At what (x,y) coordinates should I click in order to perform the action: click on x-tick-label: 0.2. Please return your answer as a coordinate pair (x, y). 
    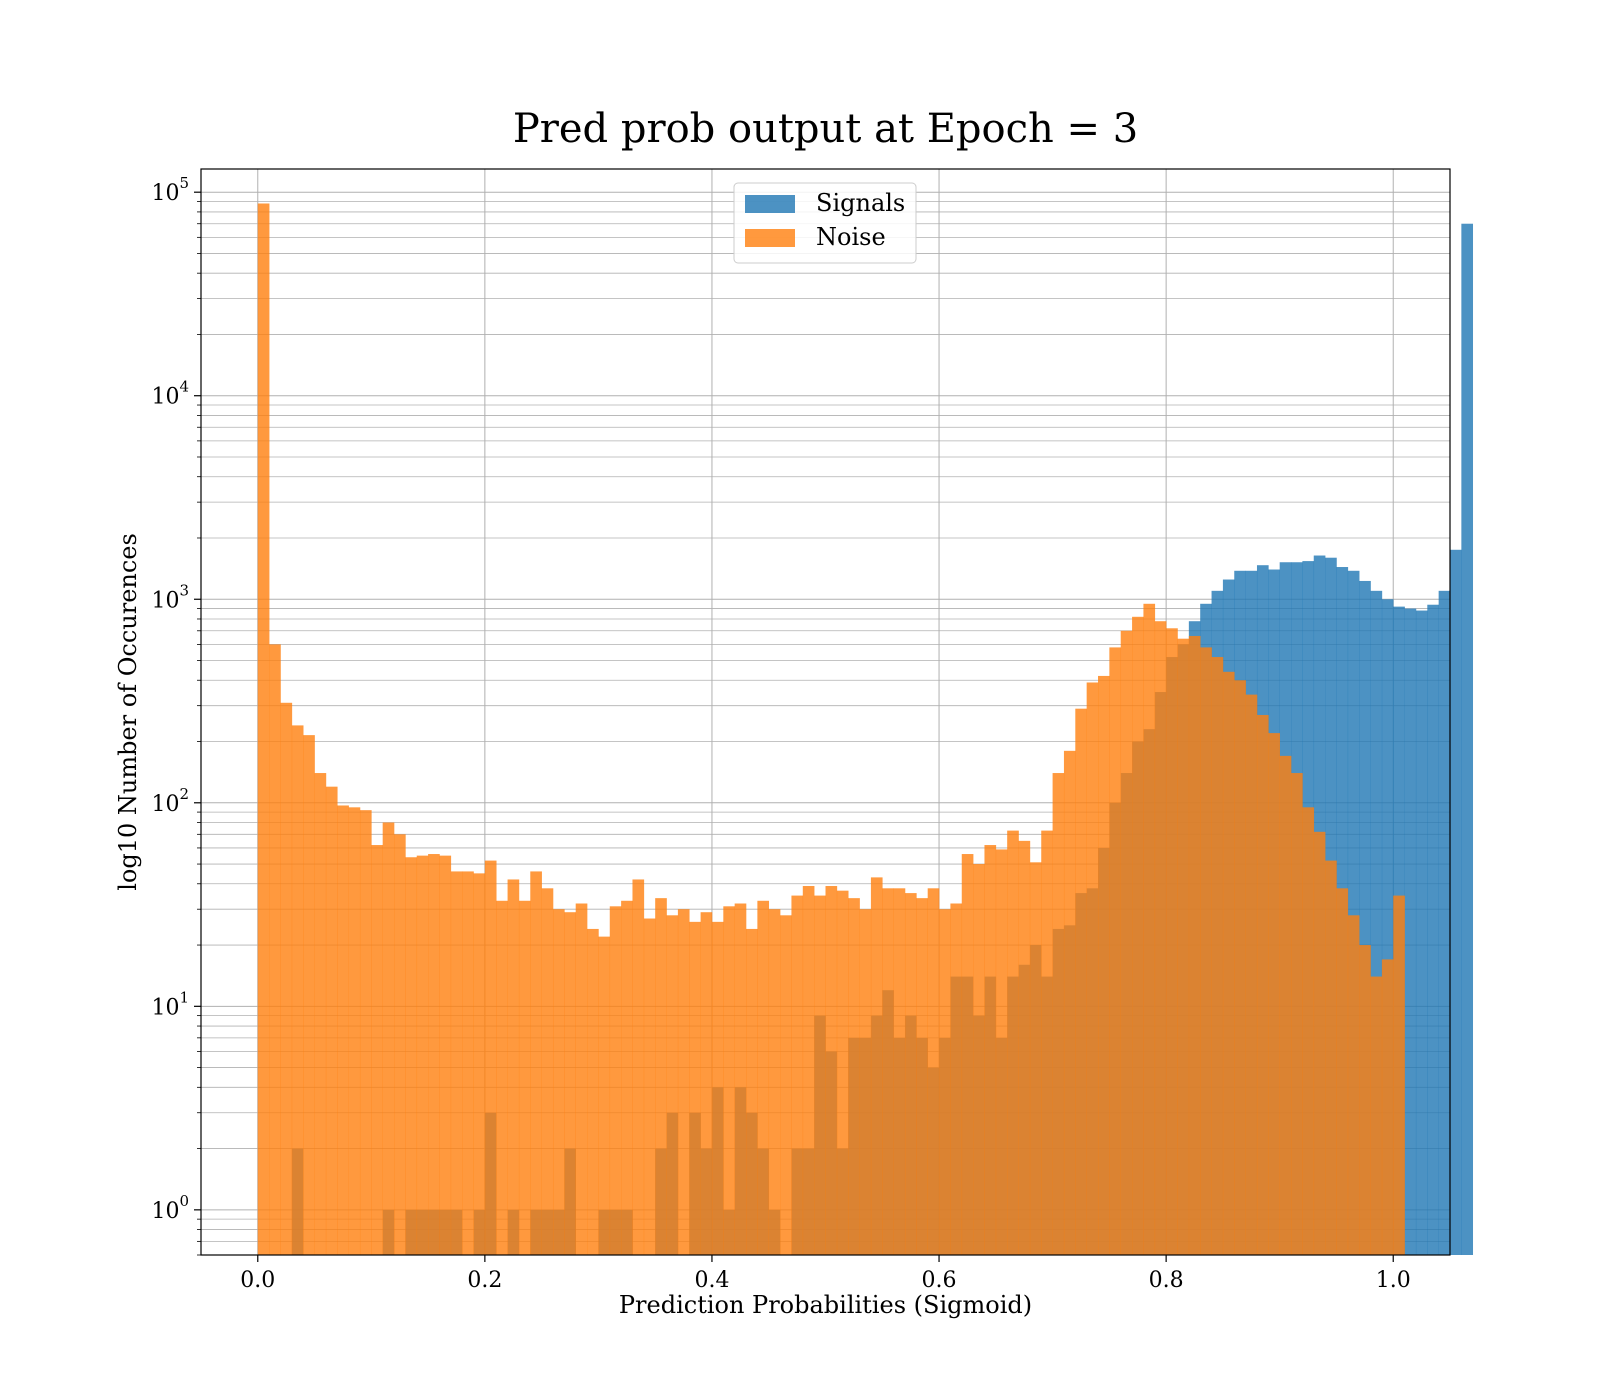
    Looking at the image, I should click on (484, 1280).